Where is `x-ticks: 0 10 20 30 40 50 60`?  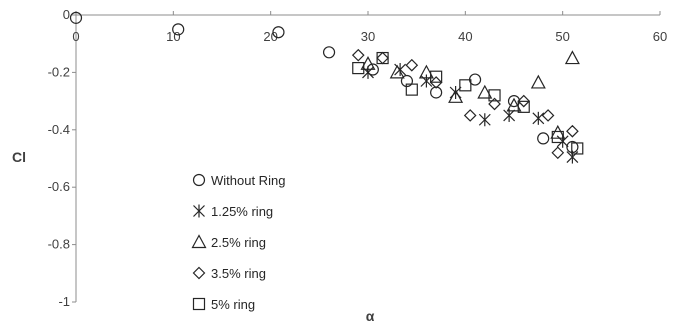 x-ticks: 0 10 20 30 40 50 60 is located at coordinates (369, 27).